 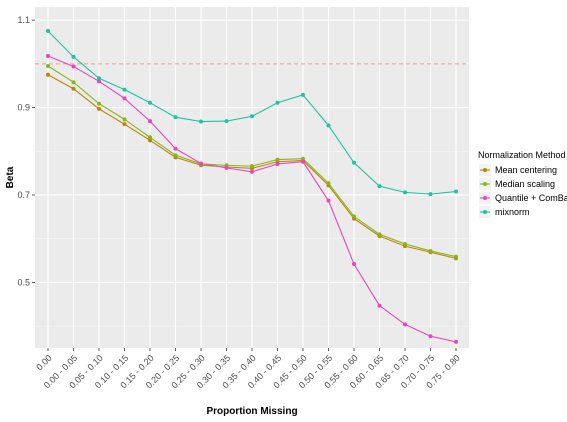 I want to click on legend-label: Mean centering, so click(x=526, y=170).